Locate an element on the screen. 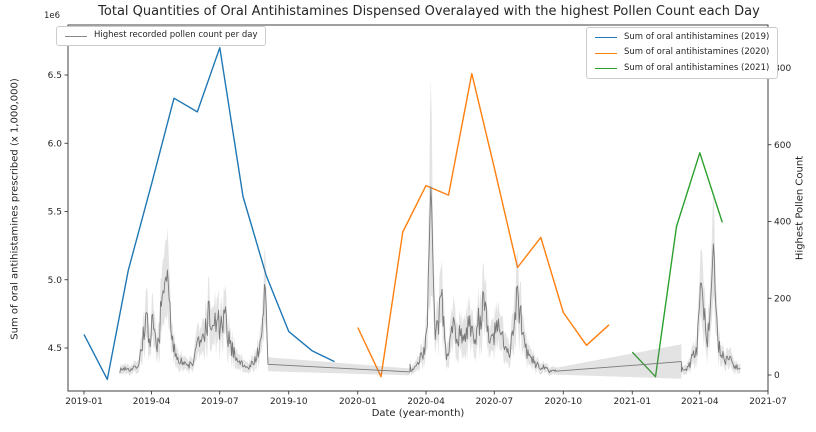 The image size is (816, 432). y-left-tick-label: 4.5 is located at coordinates (55, 349).